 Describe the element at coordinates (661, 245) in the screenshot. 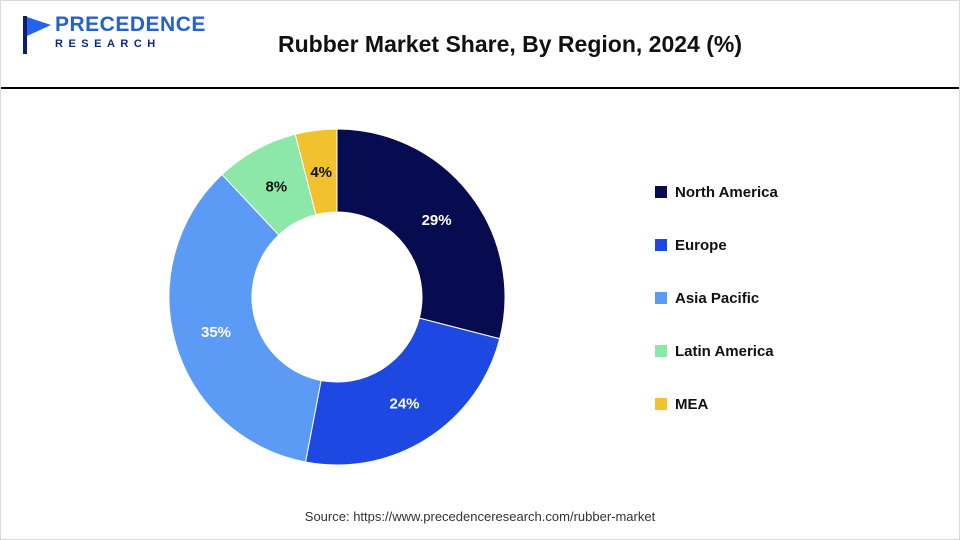

I see `legend-swatch-europe` at that location.